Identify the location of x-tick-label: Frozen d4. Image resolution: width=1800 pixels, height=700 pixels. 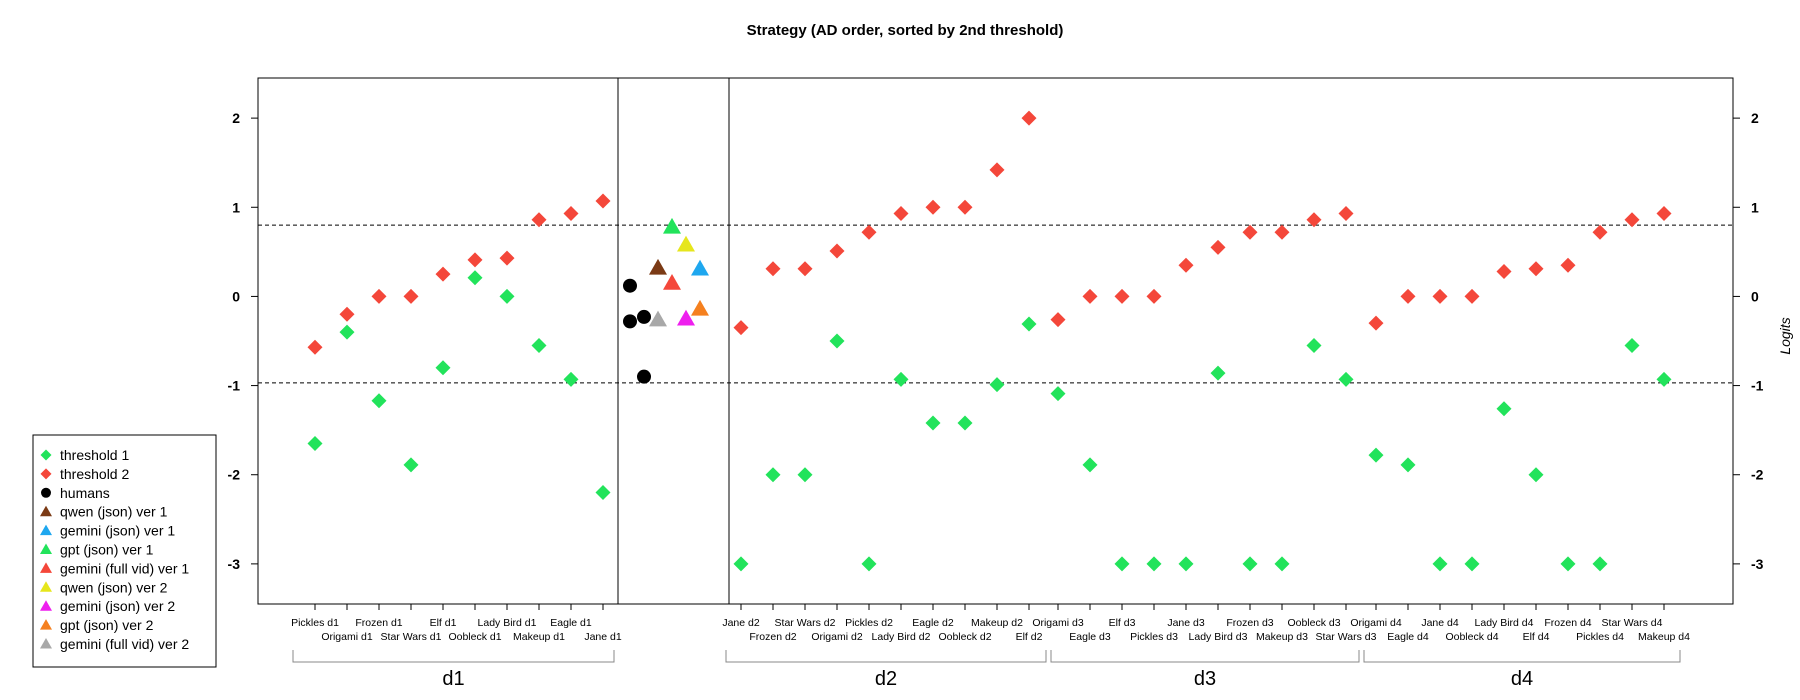
(1567, 623).